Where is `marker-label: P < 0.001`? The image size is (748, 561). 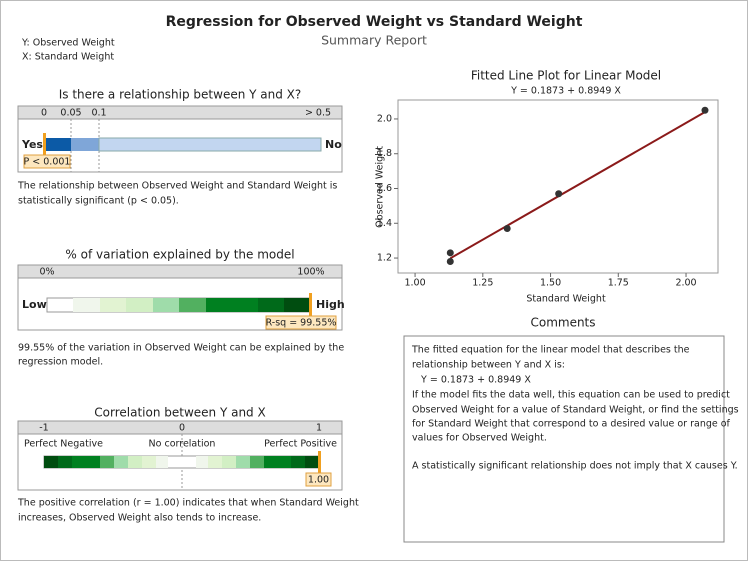
marker-label: P < 0.001 is located at coordinates (47, 162).